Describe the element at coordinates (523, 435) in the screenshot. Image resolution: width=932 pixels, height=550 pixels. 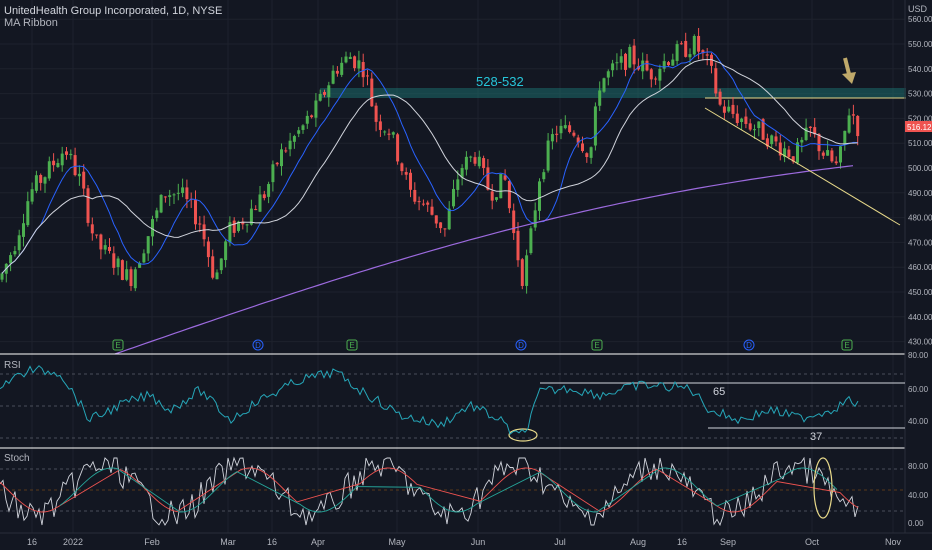
I see `rsi-oversold-circle` at that location.